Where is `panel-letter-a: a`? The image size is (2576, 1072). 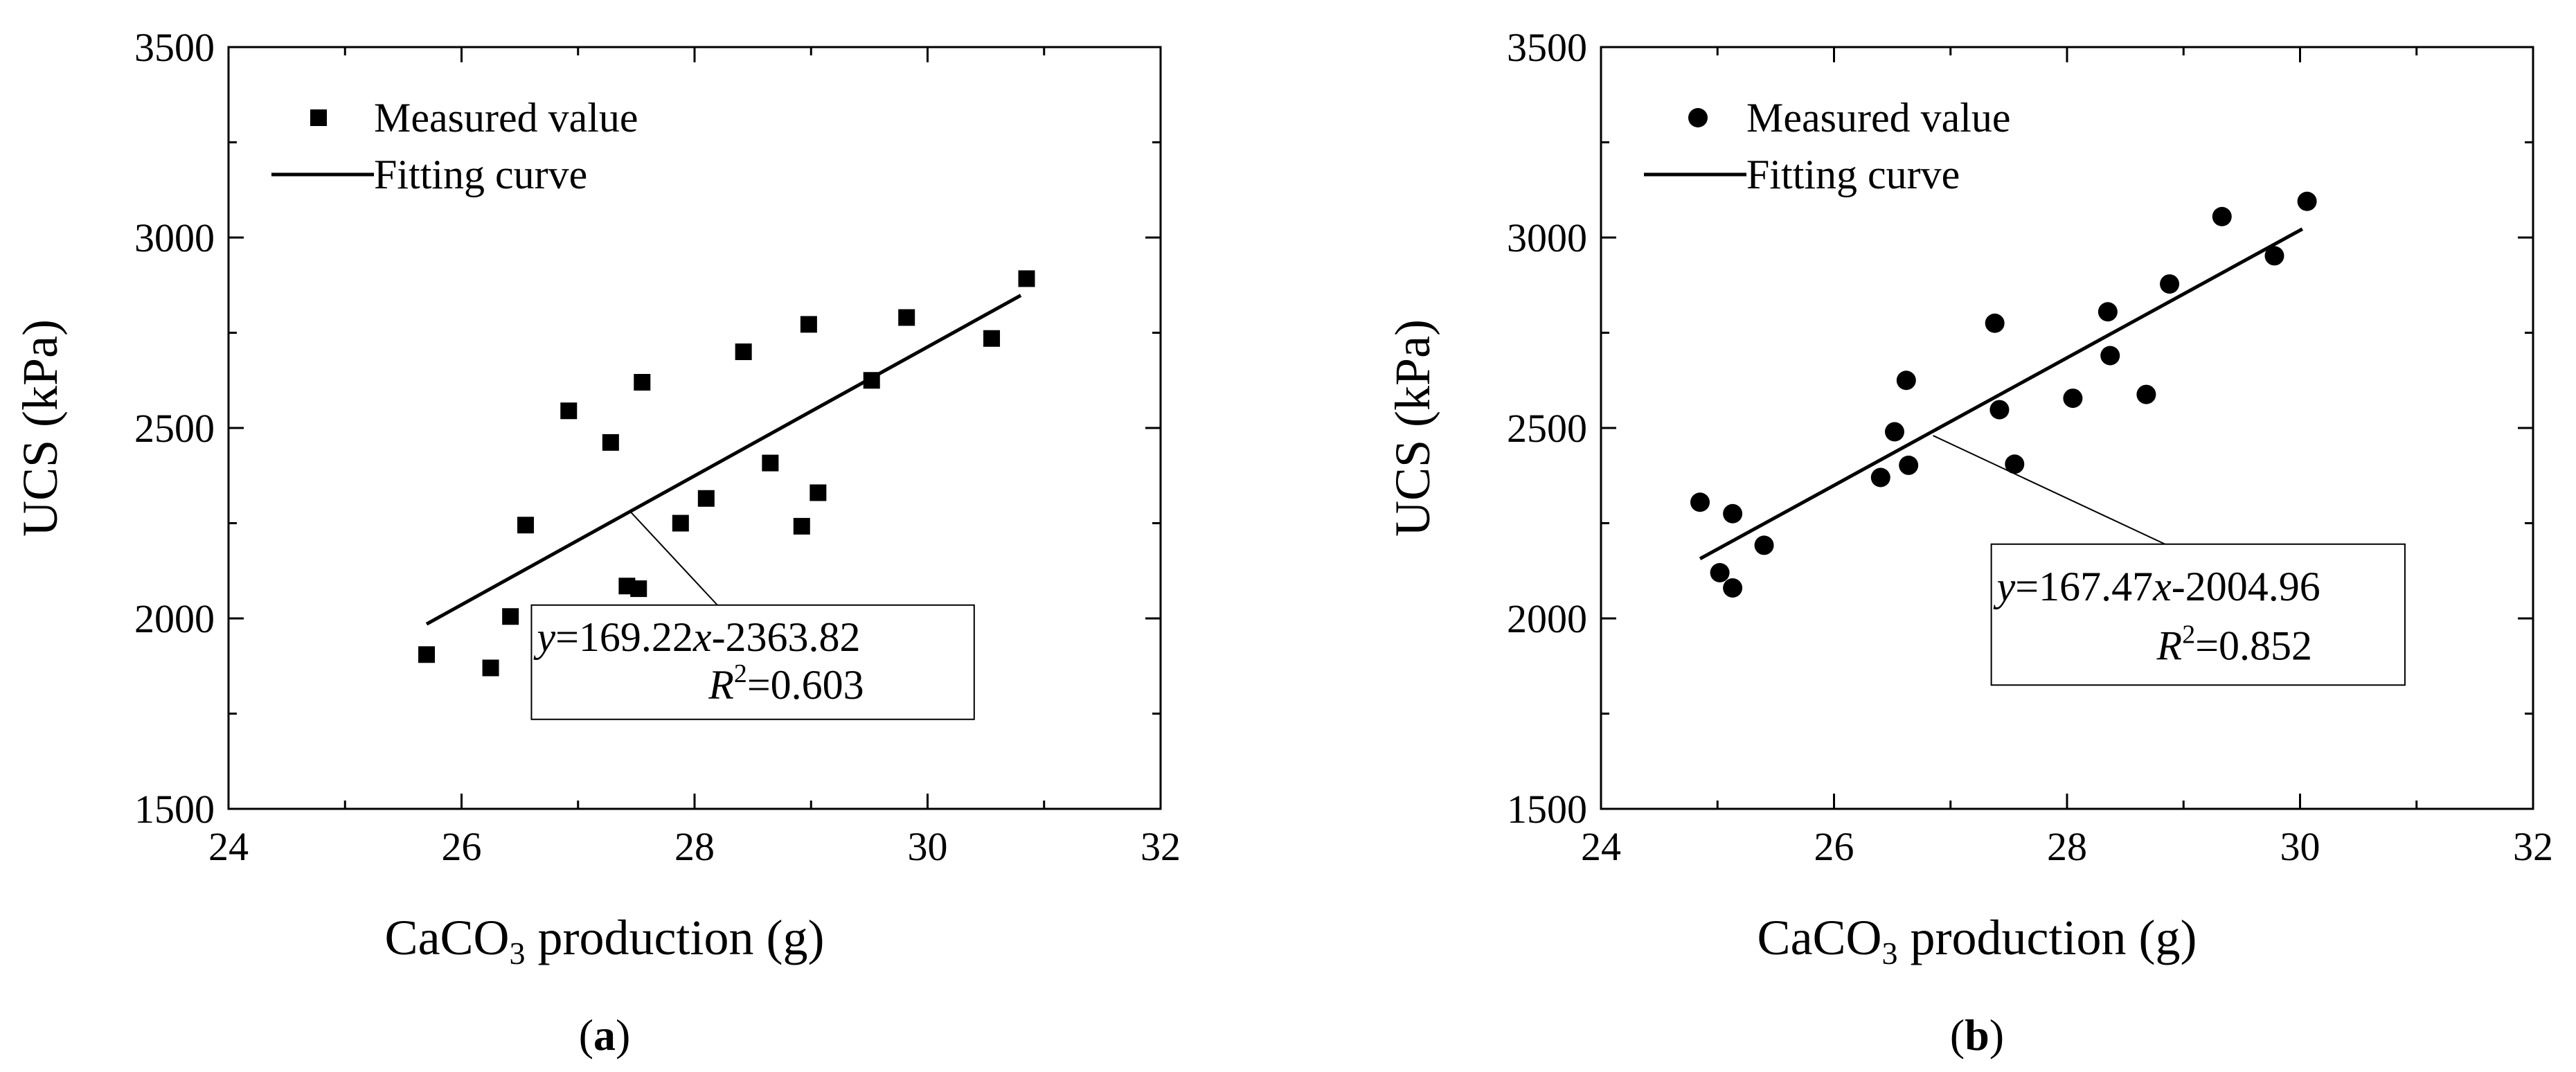 panel-letter-a: a is located at coordinates (604, 1035).